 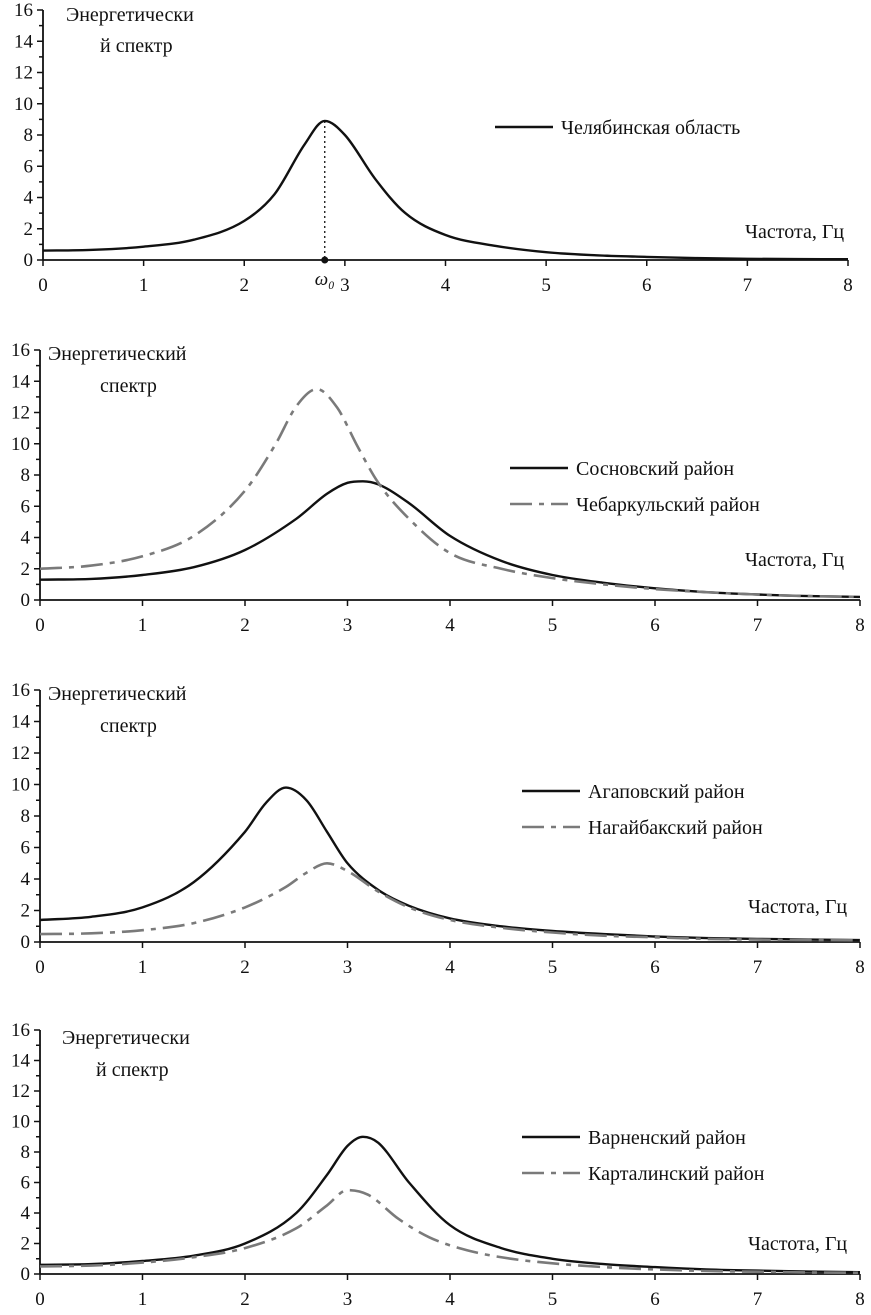 What do you see at coordinates (676, 1174) in the screenshot?
I see `legend-entry-2: Карталинский район` at bounding box center [676, 1174].